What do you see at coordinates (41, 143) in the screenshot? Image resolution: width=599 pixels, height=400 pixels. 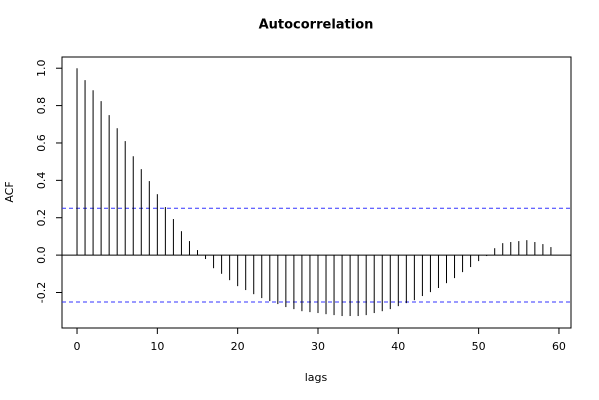 I see `y-tick-label: 0.6` at bounding box center [41, 143].